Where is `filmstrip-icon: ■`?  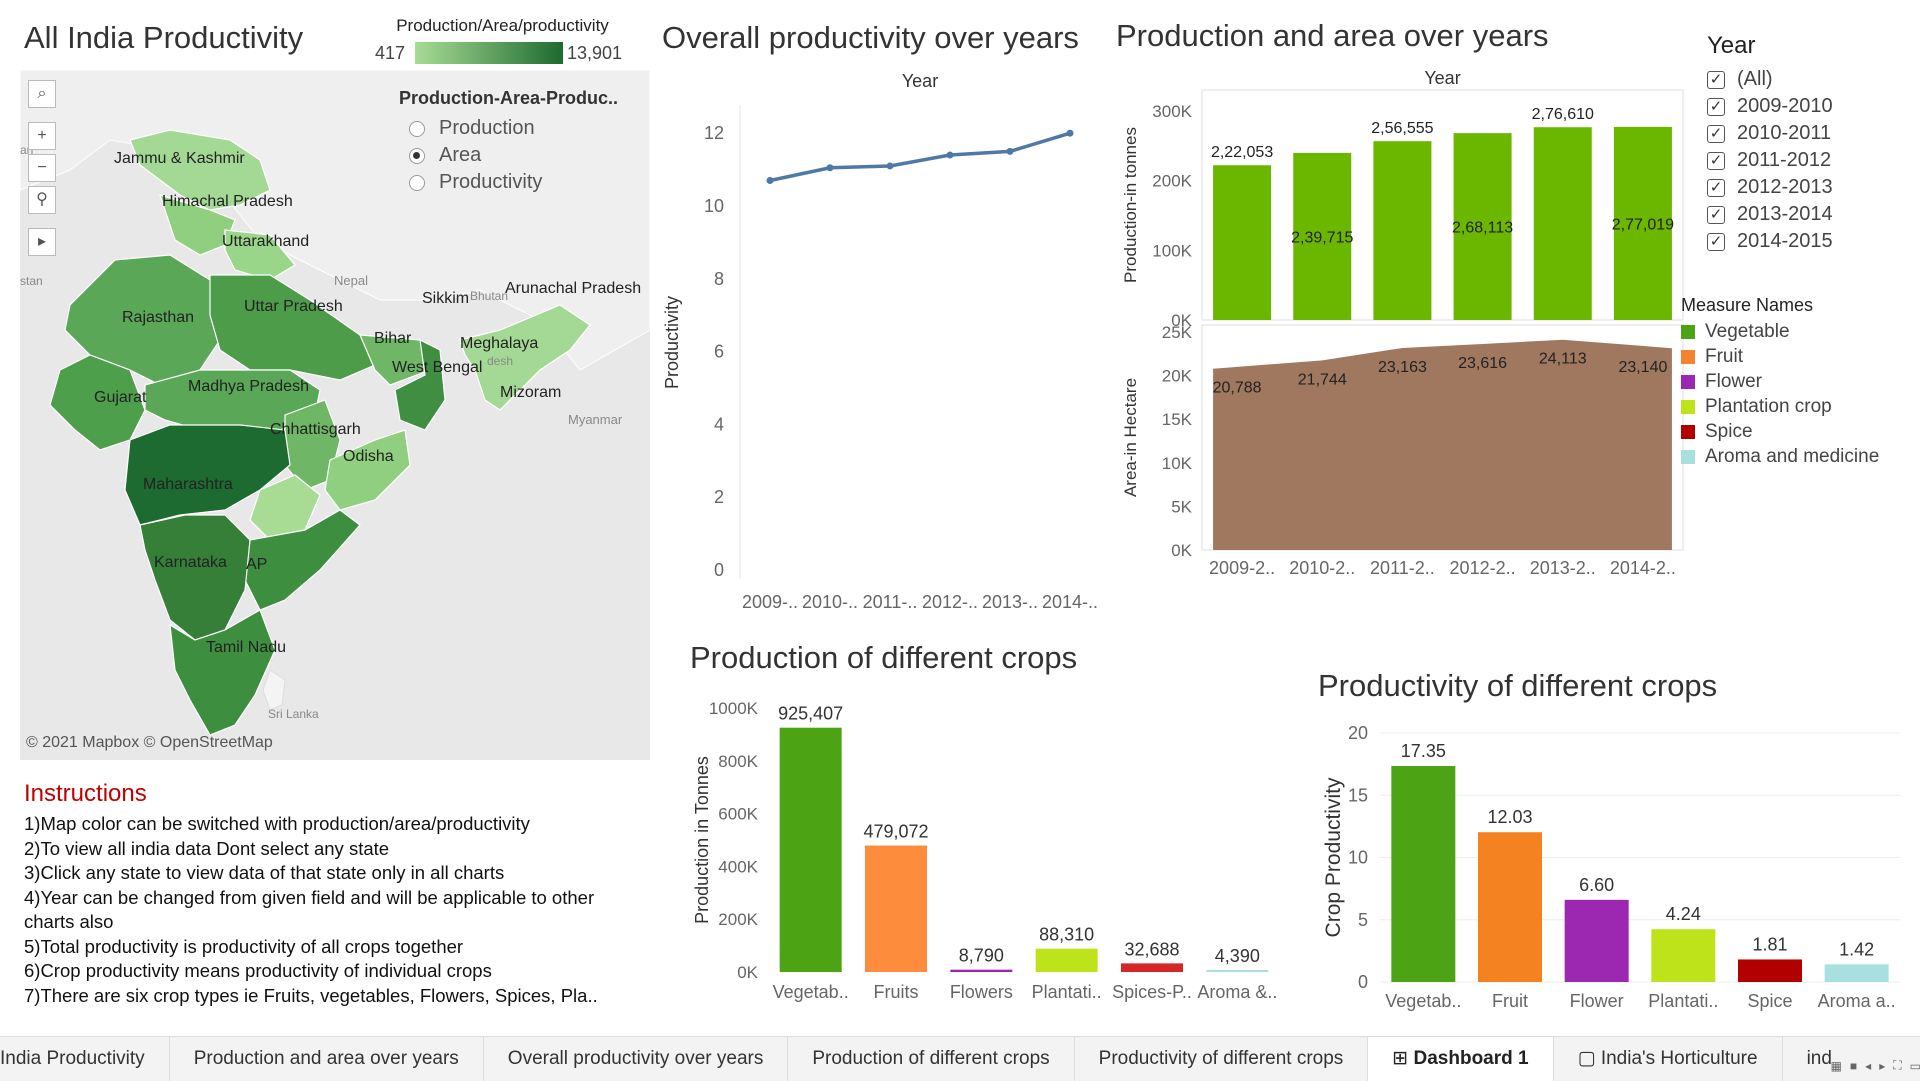 filmstrip-icon: ■ is located at coordinates (1853, 1066).